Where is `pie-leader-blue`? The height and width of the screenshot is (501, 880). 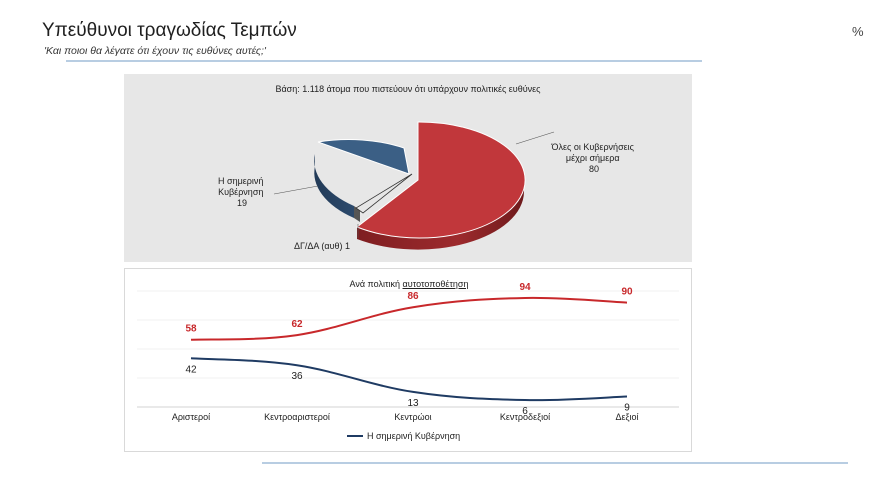
pie-leader-blue is located at coordinates (296, 190).